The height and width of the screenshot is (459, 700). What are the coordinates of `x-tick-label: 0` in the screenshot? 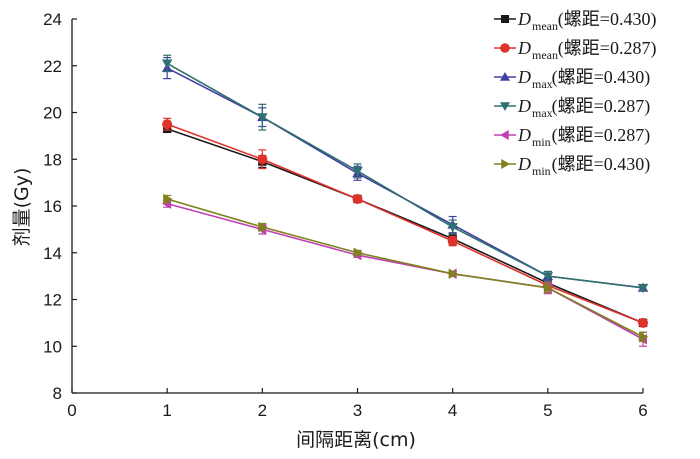 It's located at (71, 410).